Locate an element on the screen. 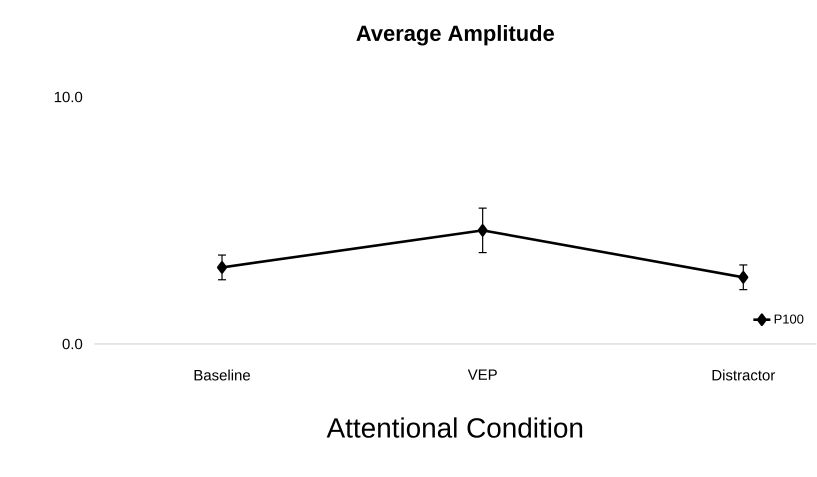 The width and height of the screenshot is (817, 477). x-tick-label: VEP is located at coordinates (482, 375).